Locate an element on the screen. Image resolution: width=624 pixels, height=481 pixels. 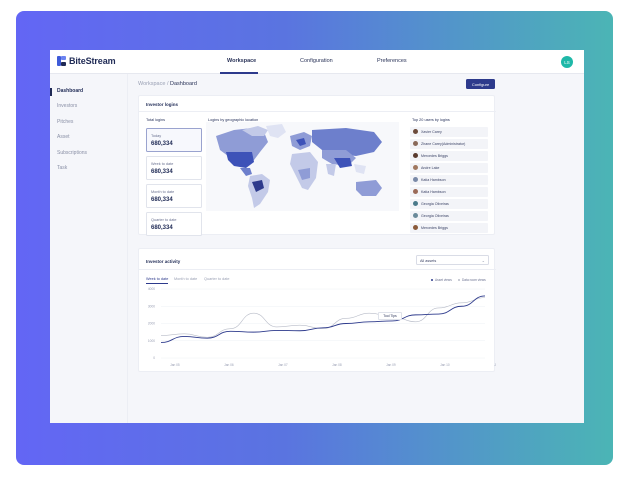
stat-label: Week to date is located at coordinates (162, 164).